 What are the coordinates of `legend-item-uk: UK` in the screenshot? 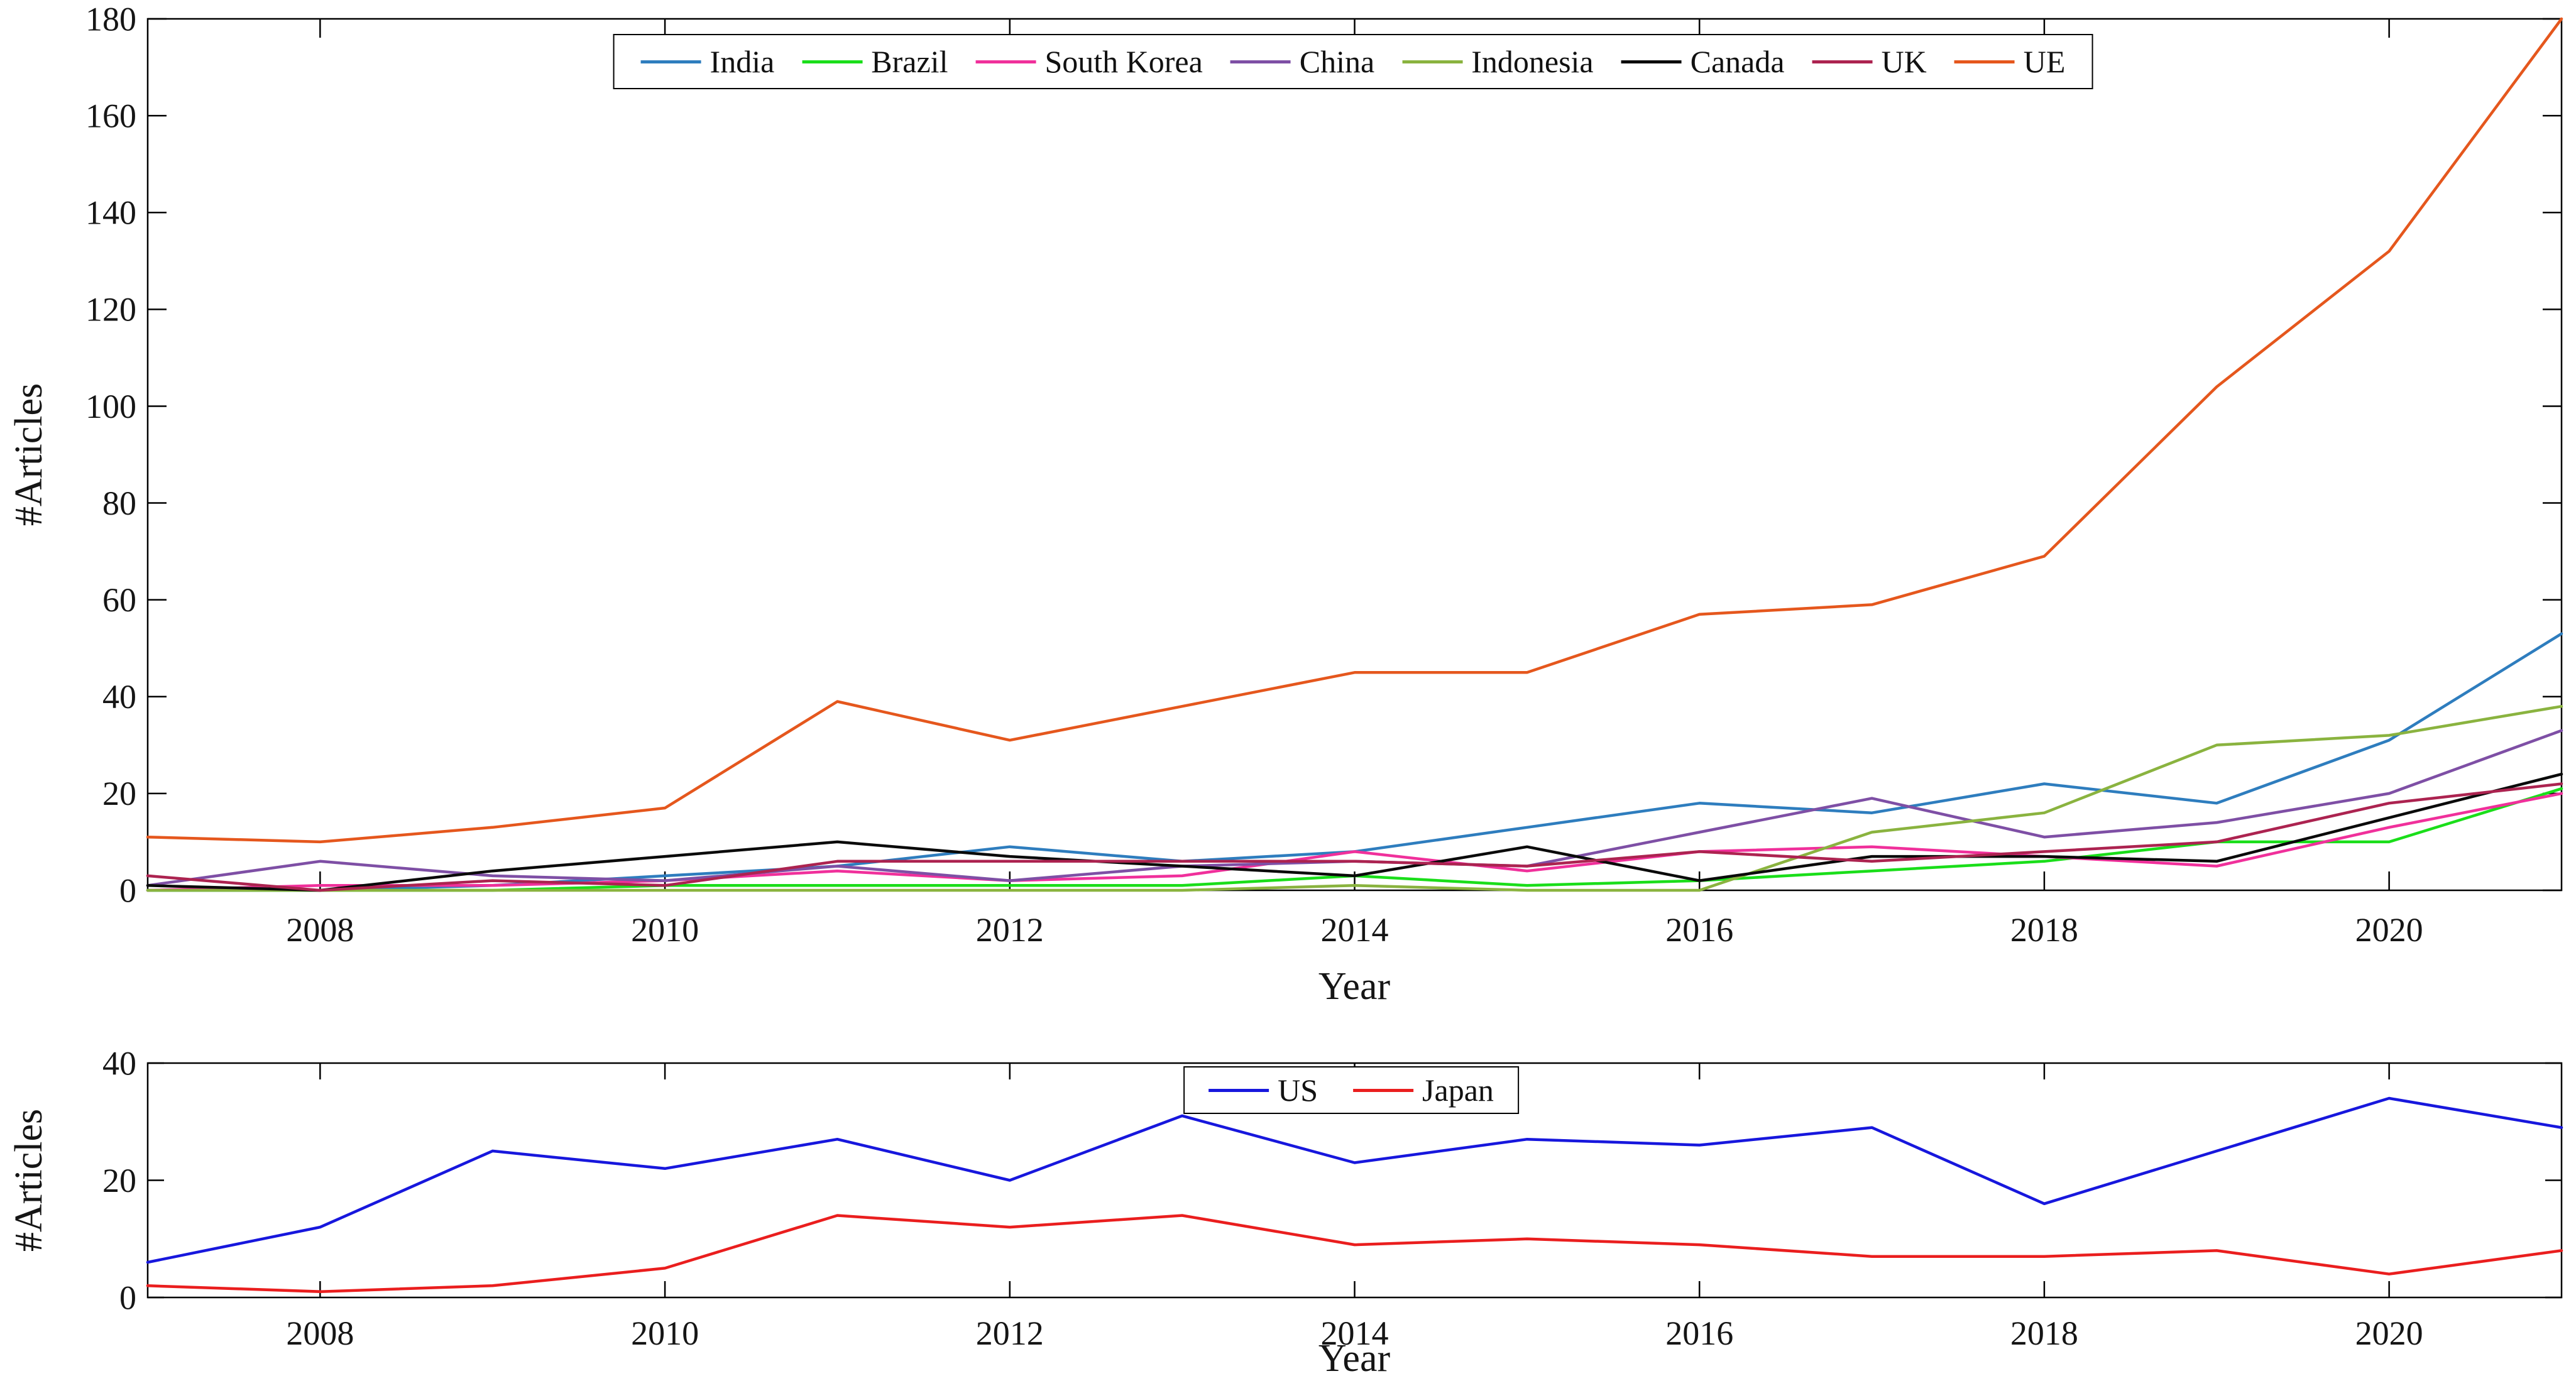 It's located at (1869, 62).